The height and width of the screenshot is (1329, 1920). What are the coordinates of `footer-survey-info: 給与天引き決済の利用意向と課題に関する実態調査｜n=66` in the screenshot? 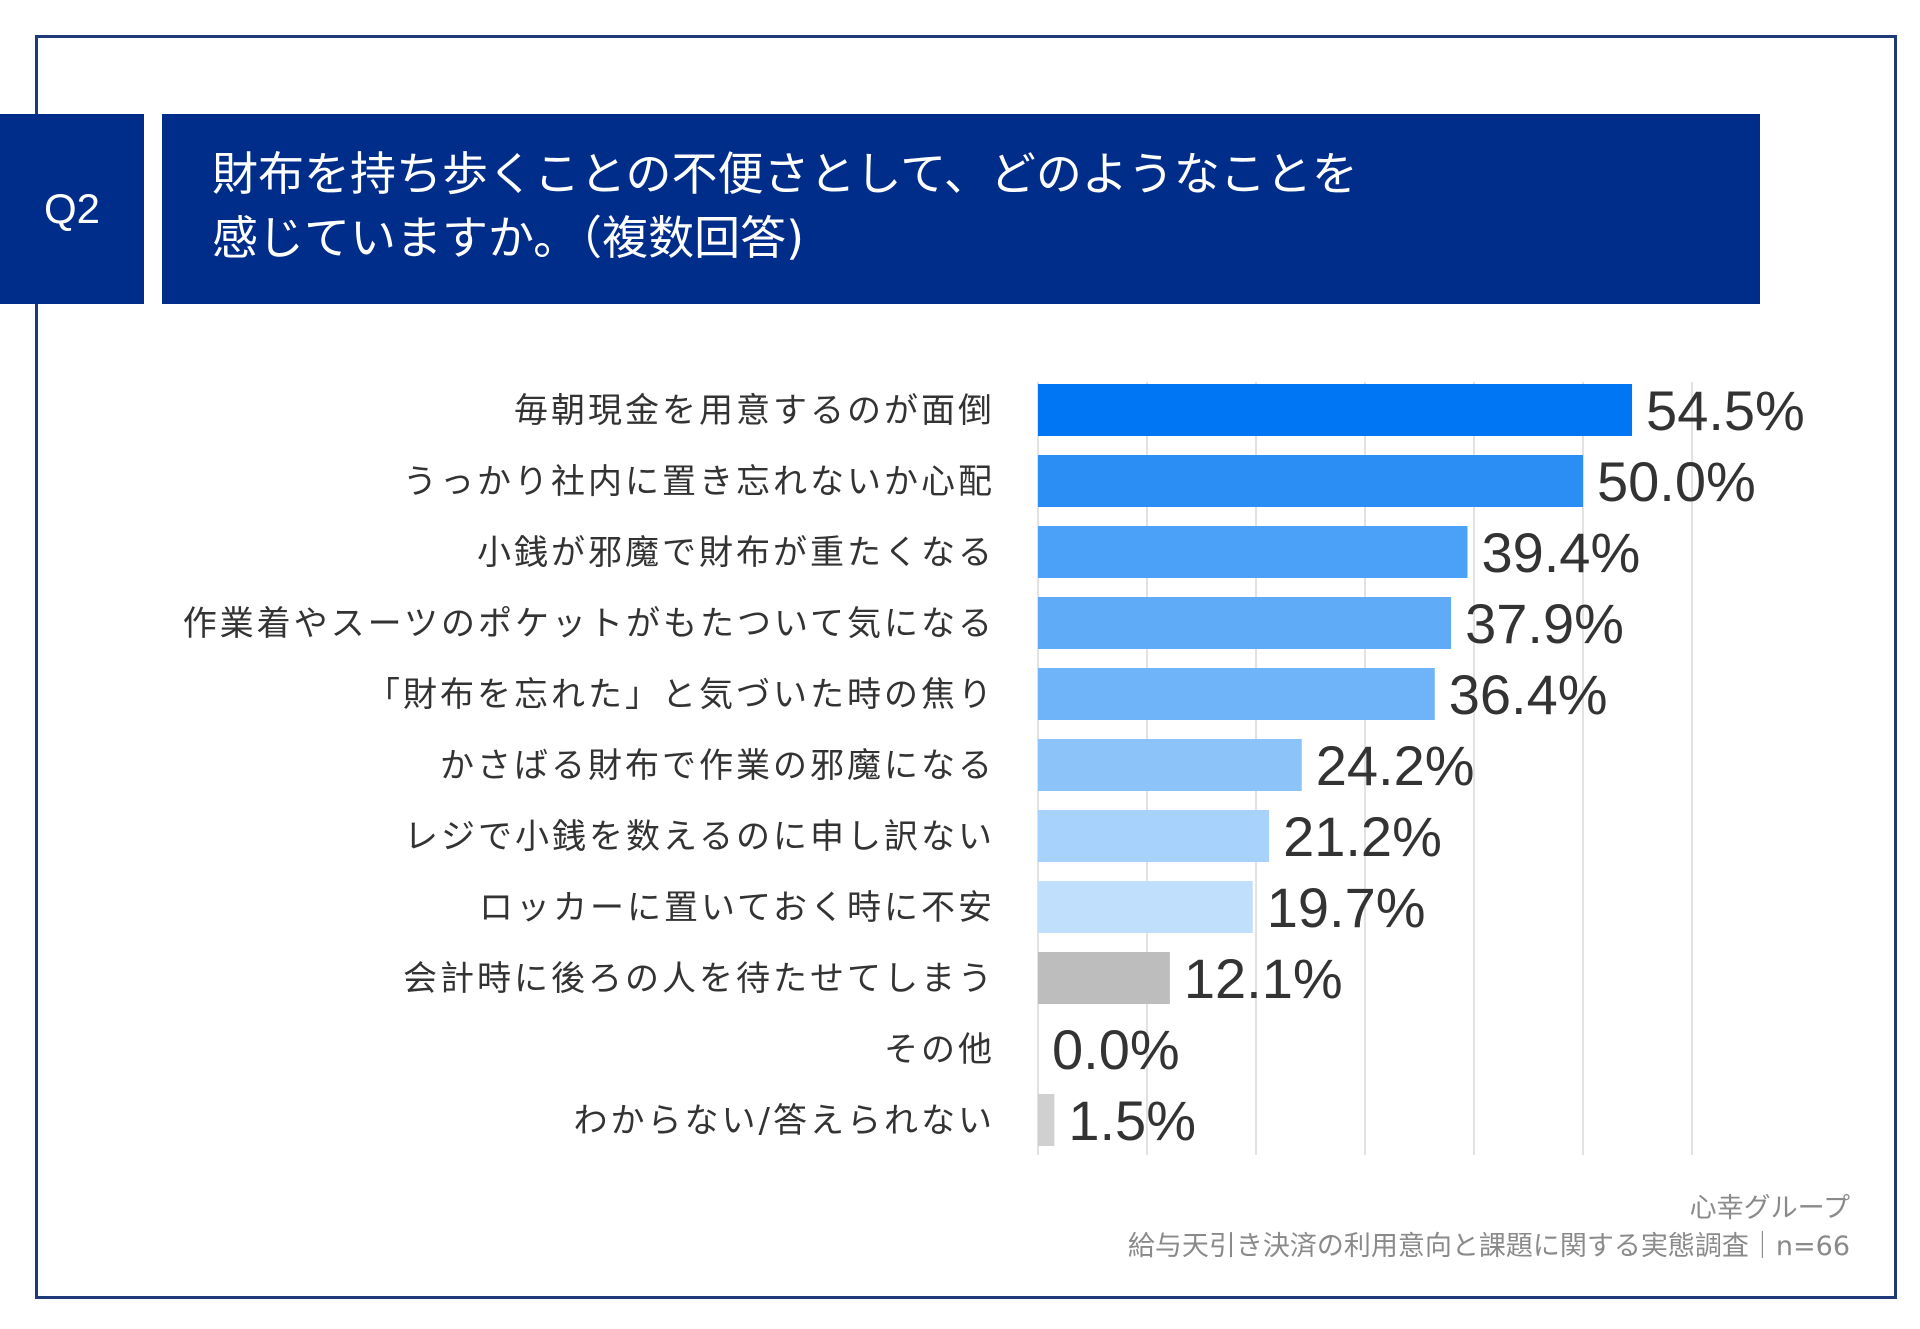 It's located at (1488, 1246).